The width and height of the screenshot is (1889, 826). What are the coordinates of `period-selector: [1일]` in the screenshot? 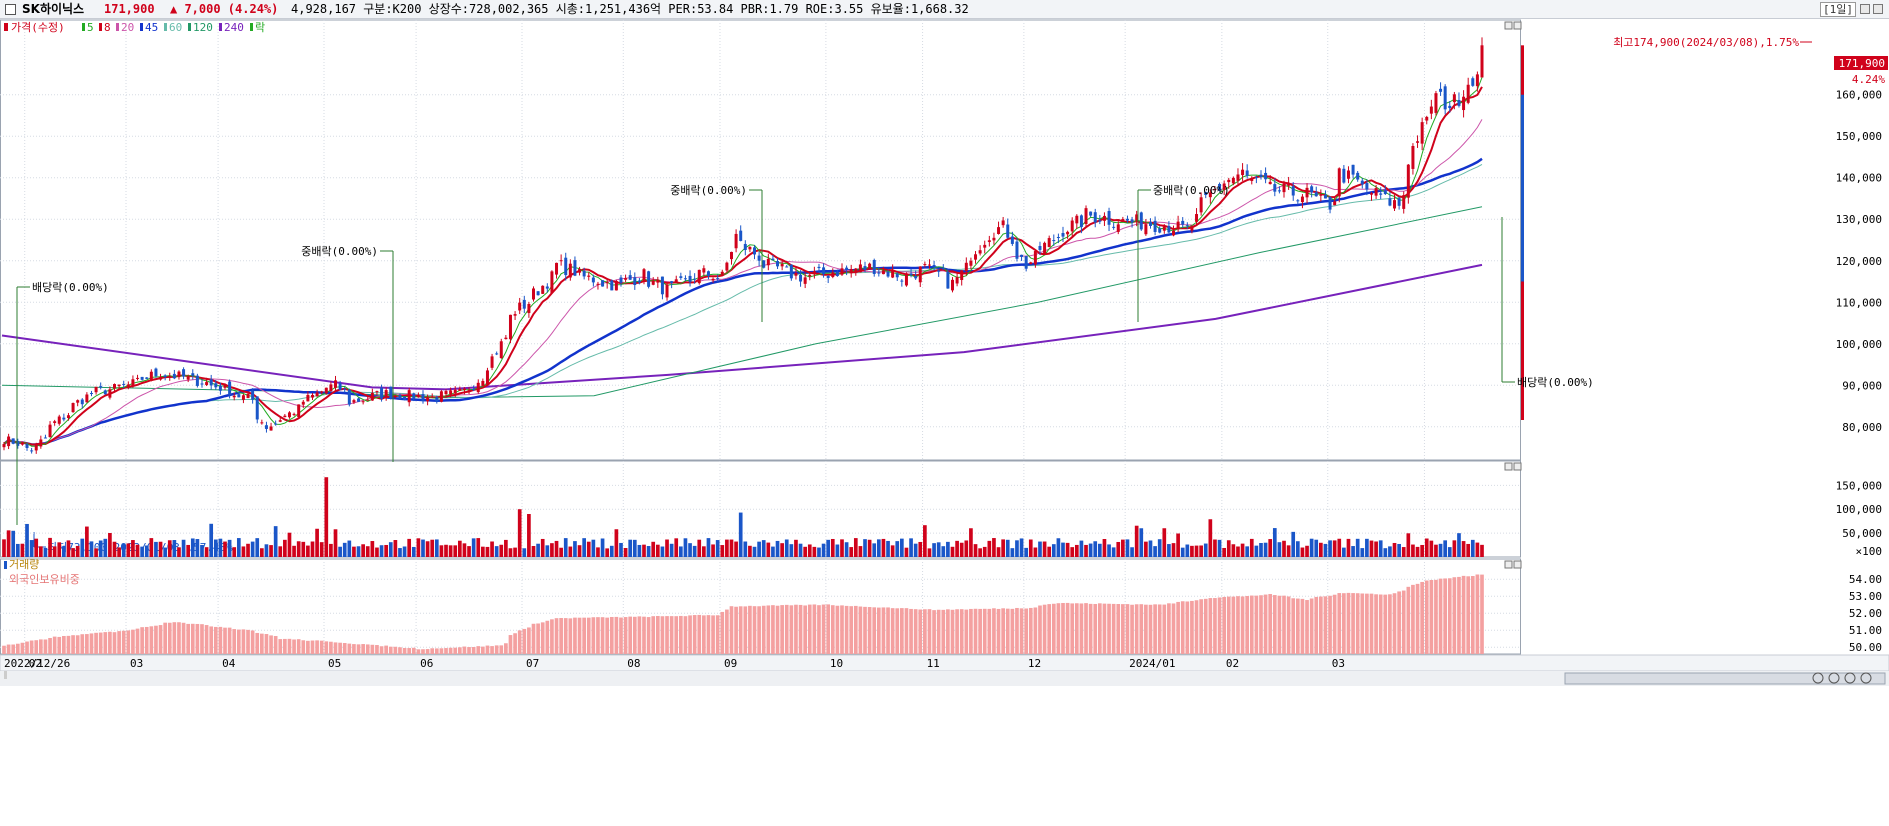 It's located at (1838, 9).